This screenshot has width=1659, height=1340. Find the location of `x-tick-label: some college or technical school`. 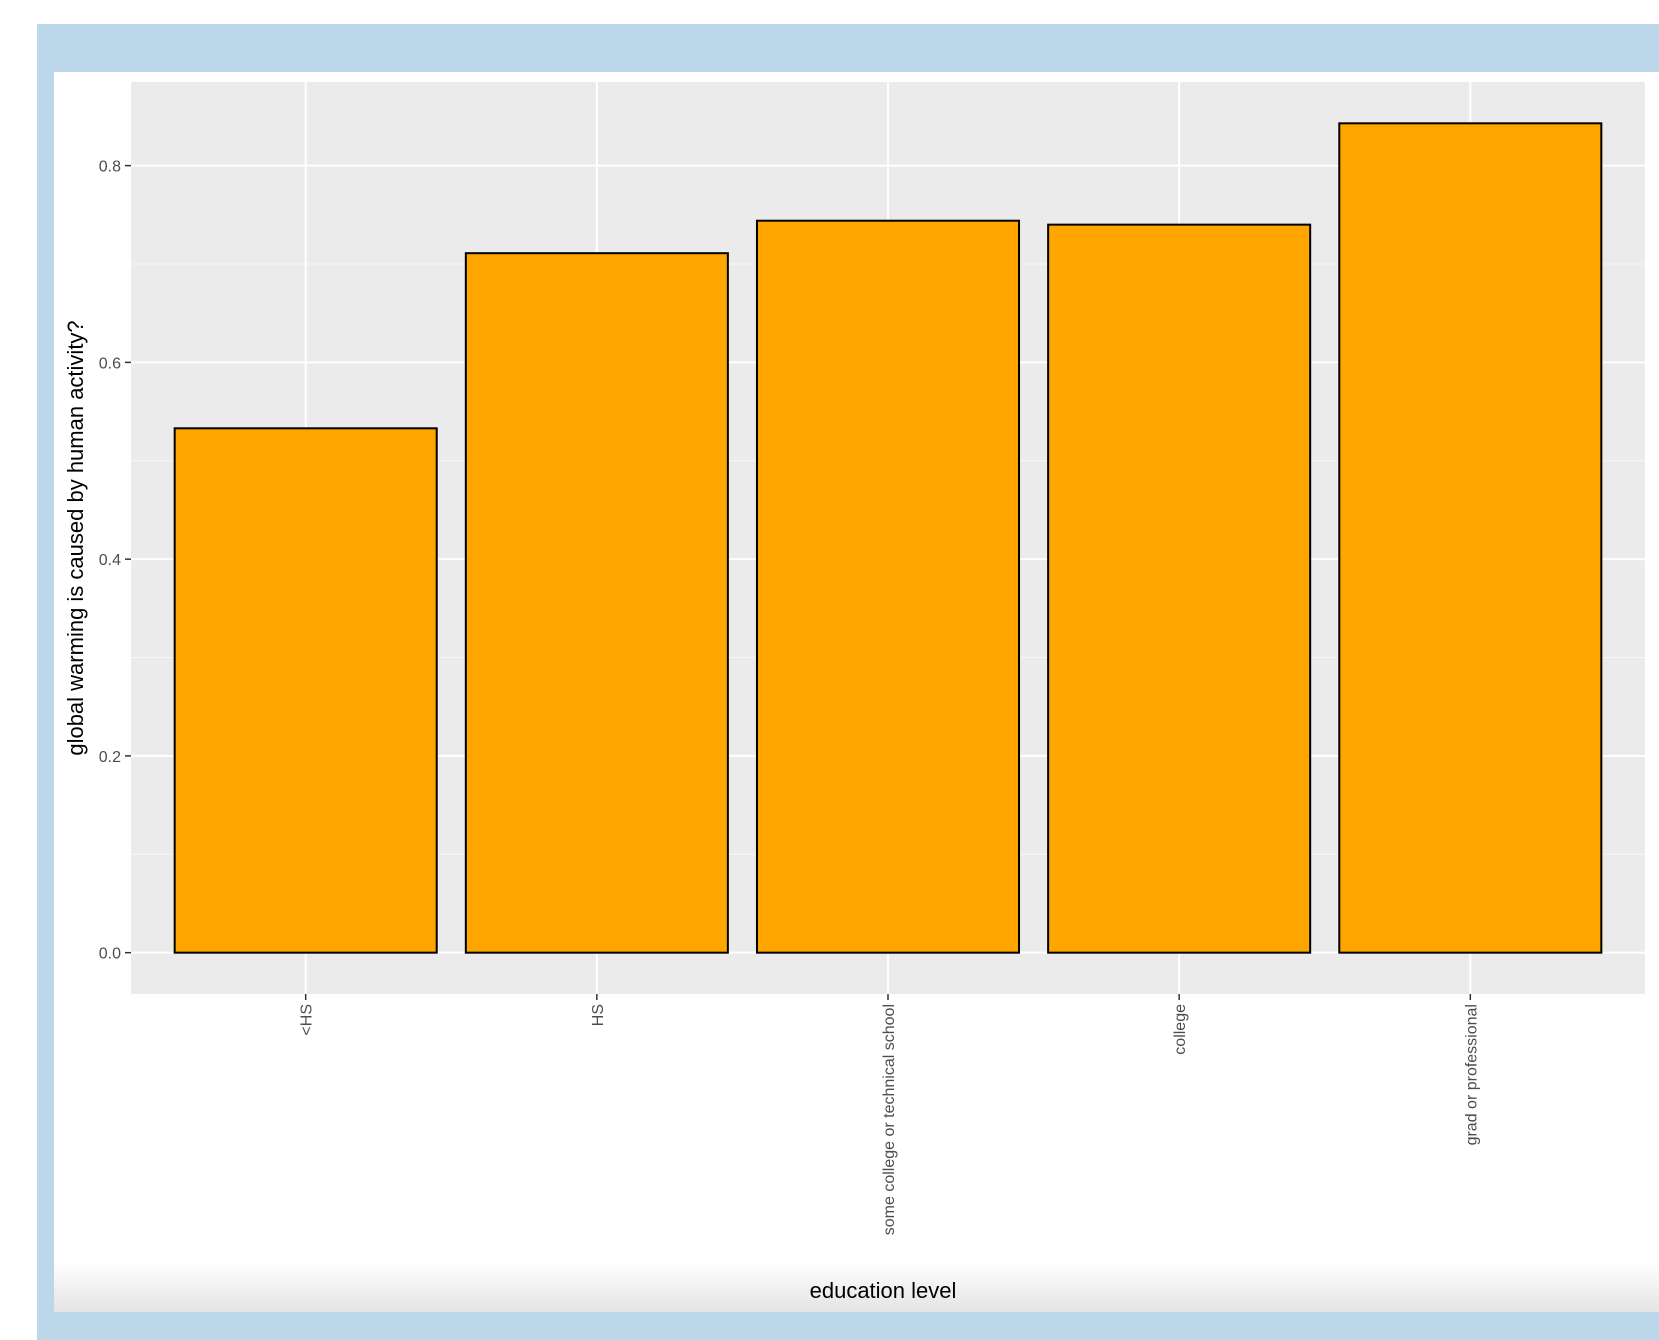

x-tick-label: some college or technical school is located at coordinates (889, 1119).